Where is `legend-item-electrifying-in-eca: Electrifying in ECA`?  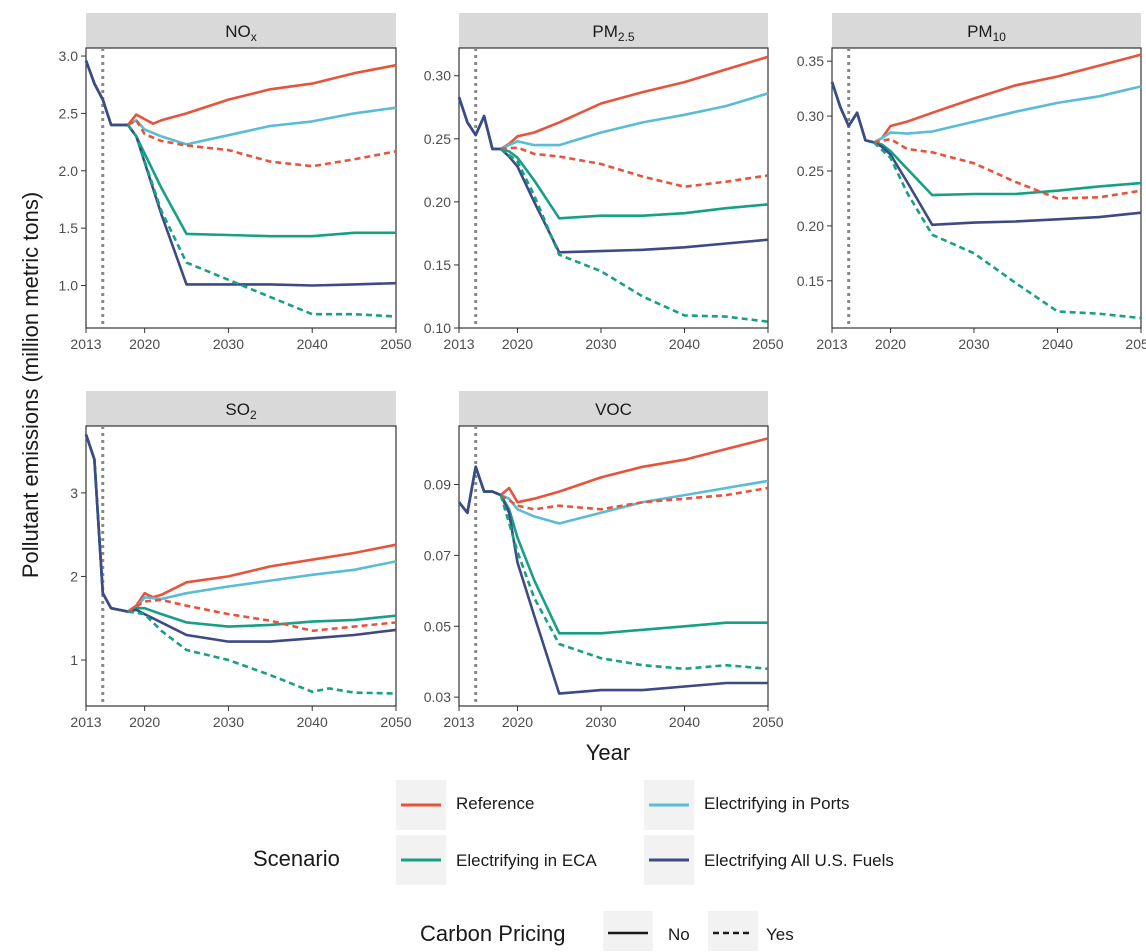 legend-item-electrifying-in-eca: Electrifying in ECA is located at coordinates (496, 860).